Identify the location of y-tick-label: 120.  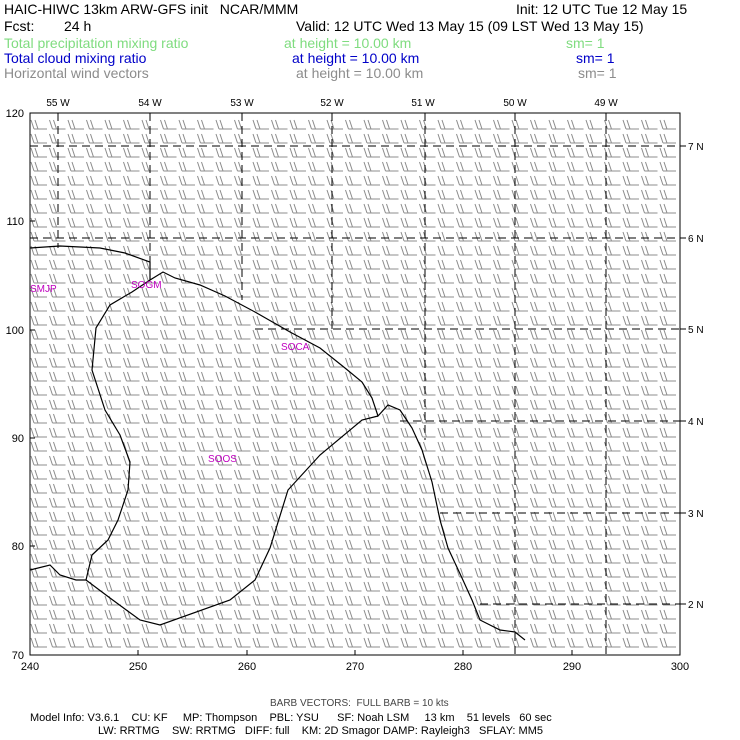
(15, 114).